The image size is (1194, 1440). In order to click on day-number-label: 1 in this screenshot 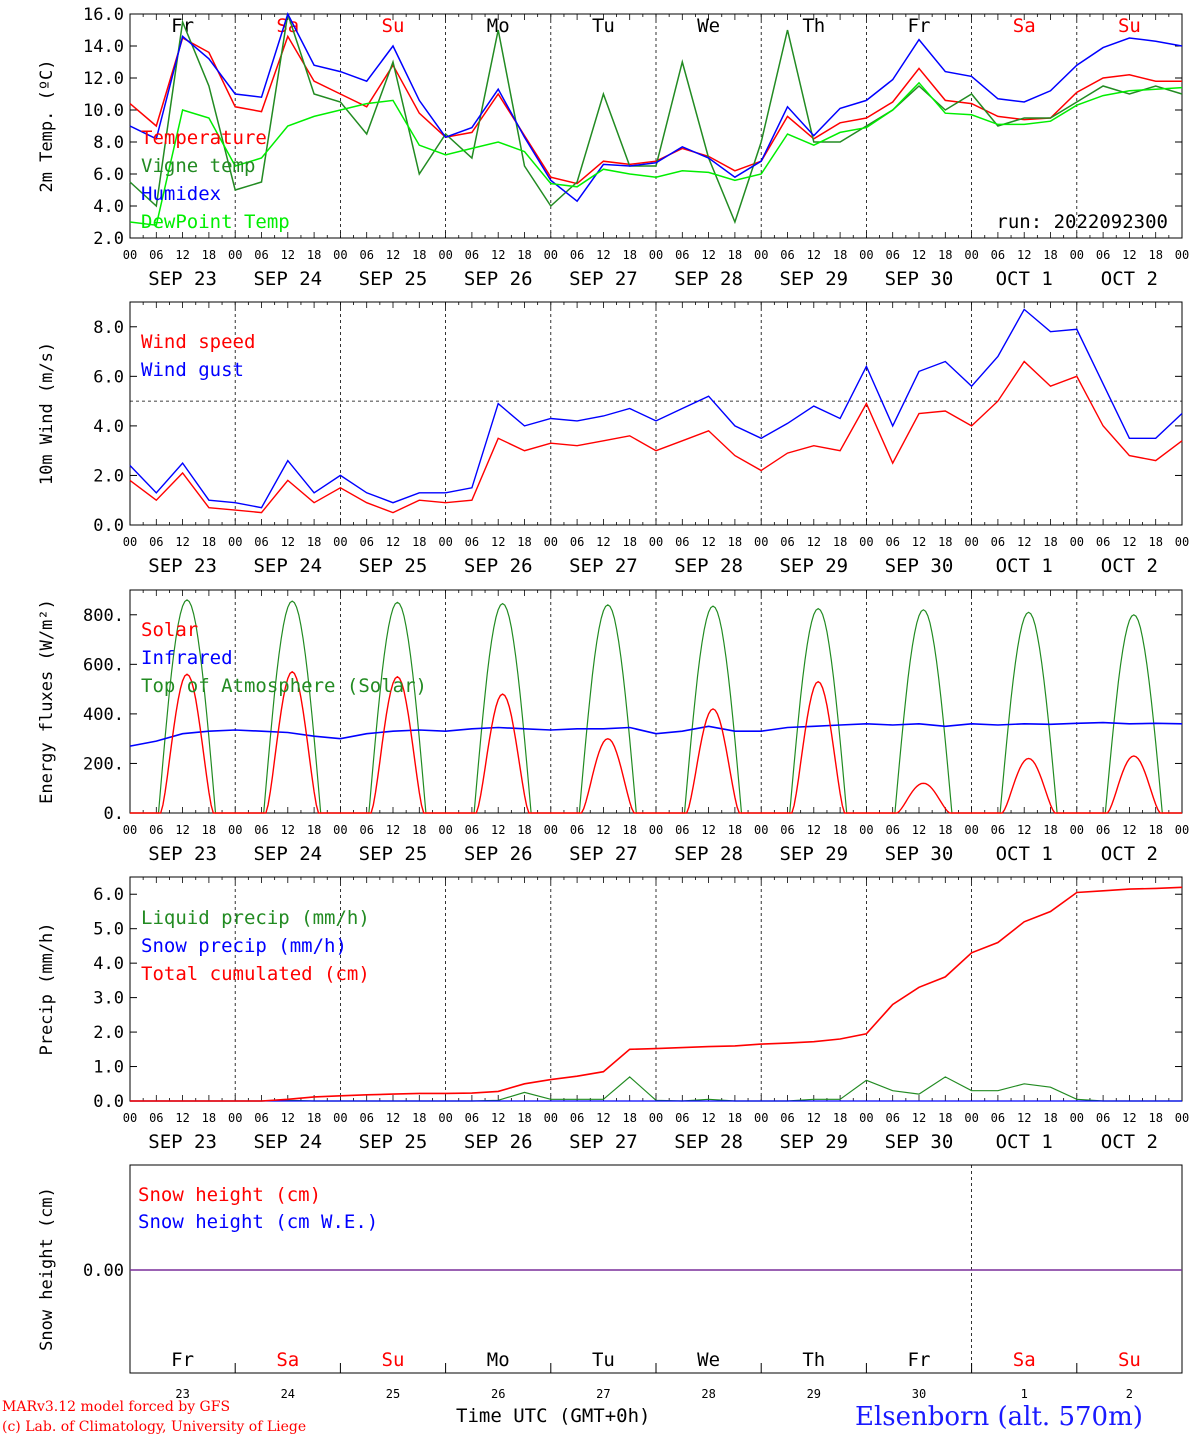, I will do `click(1024, 1393)`.